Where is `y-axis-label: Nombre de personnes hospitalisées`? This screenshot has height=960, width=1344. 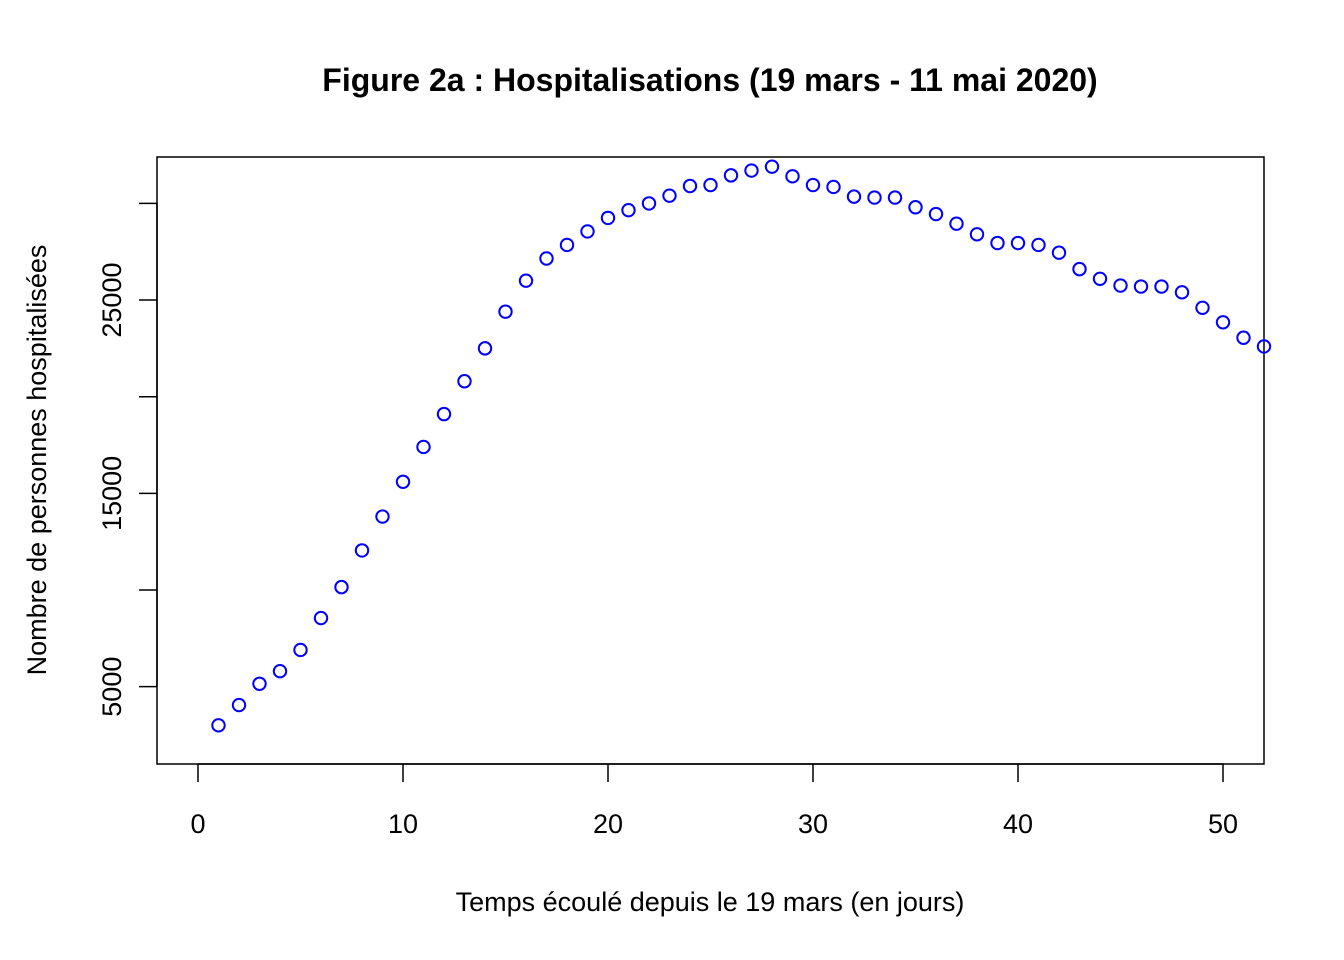 y-axis-label: Nombre de personnes hospitalisées is located at coordinates (37, 460).